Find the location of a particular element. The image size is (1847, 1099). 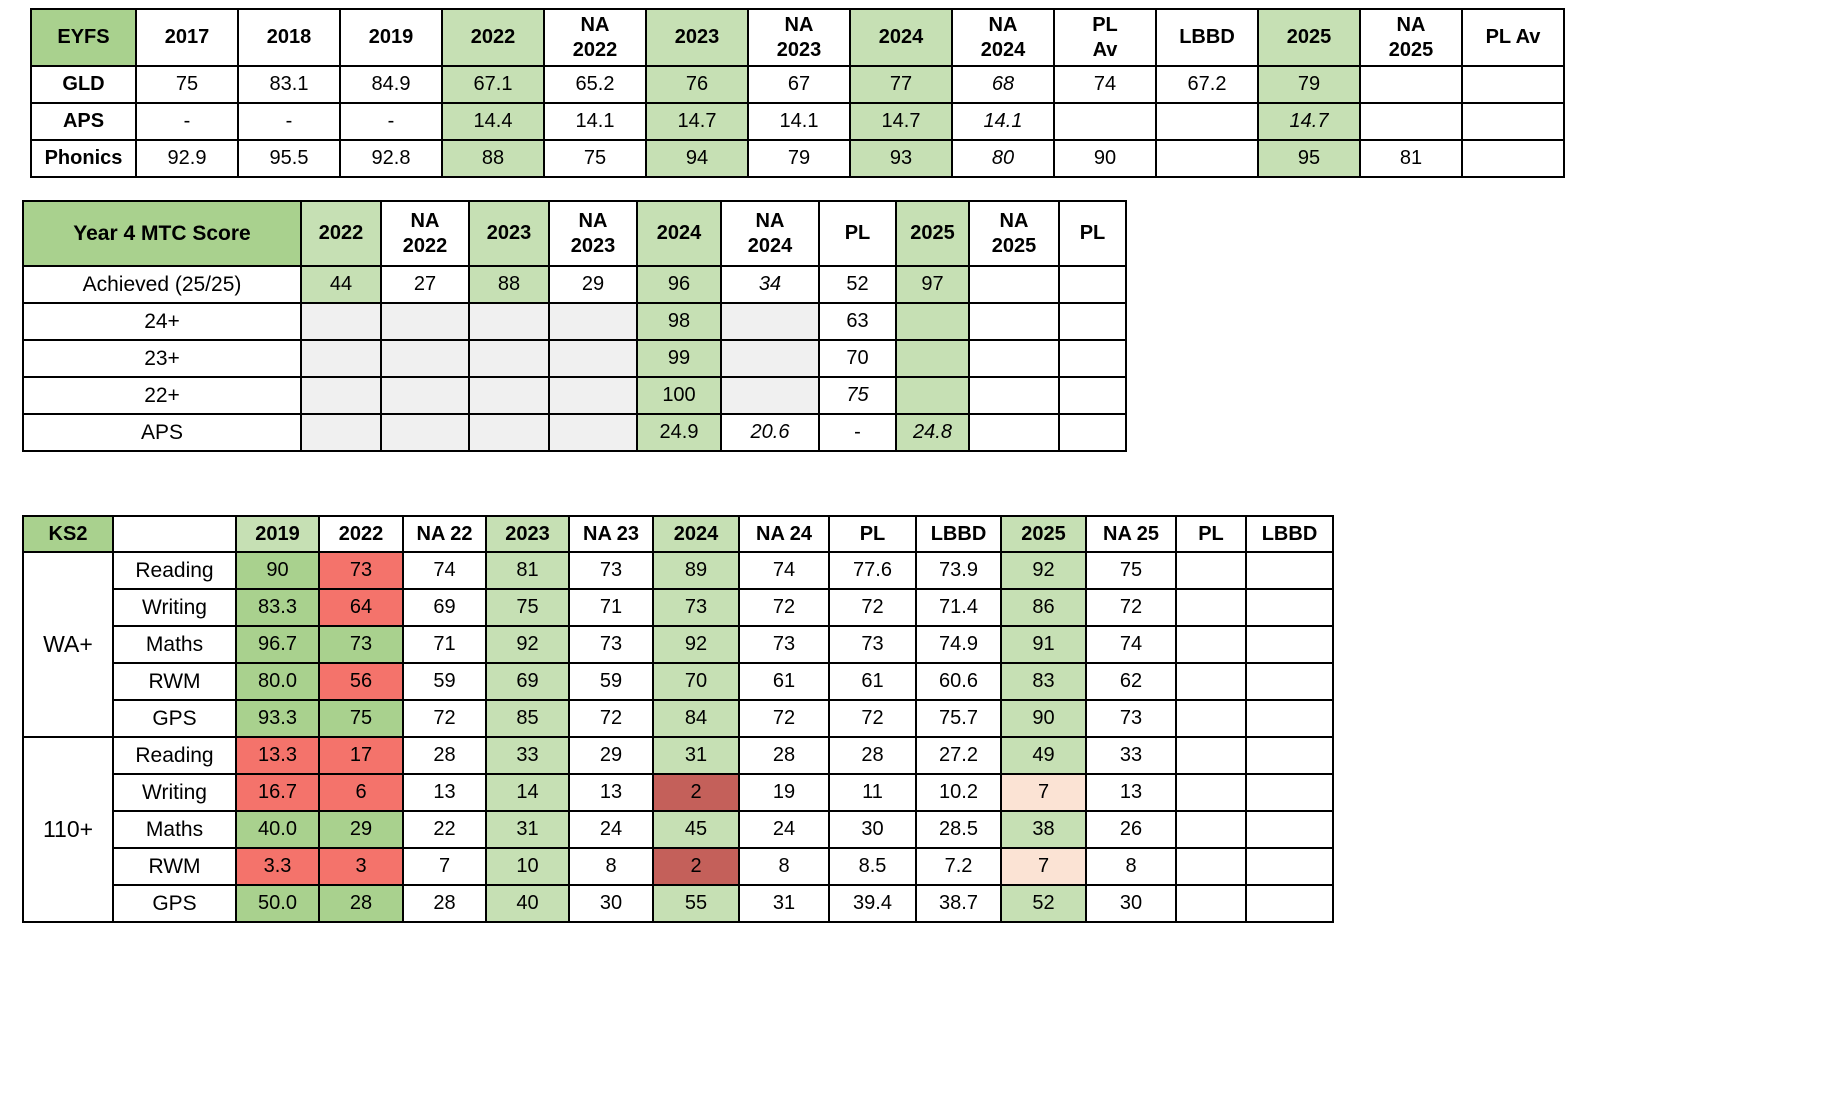

table-cell: 98 is located at coordinates (679, 321).